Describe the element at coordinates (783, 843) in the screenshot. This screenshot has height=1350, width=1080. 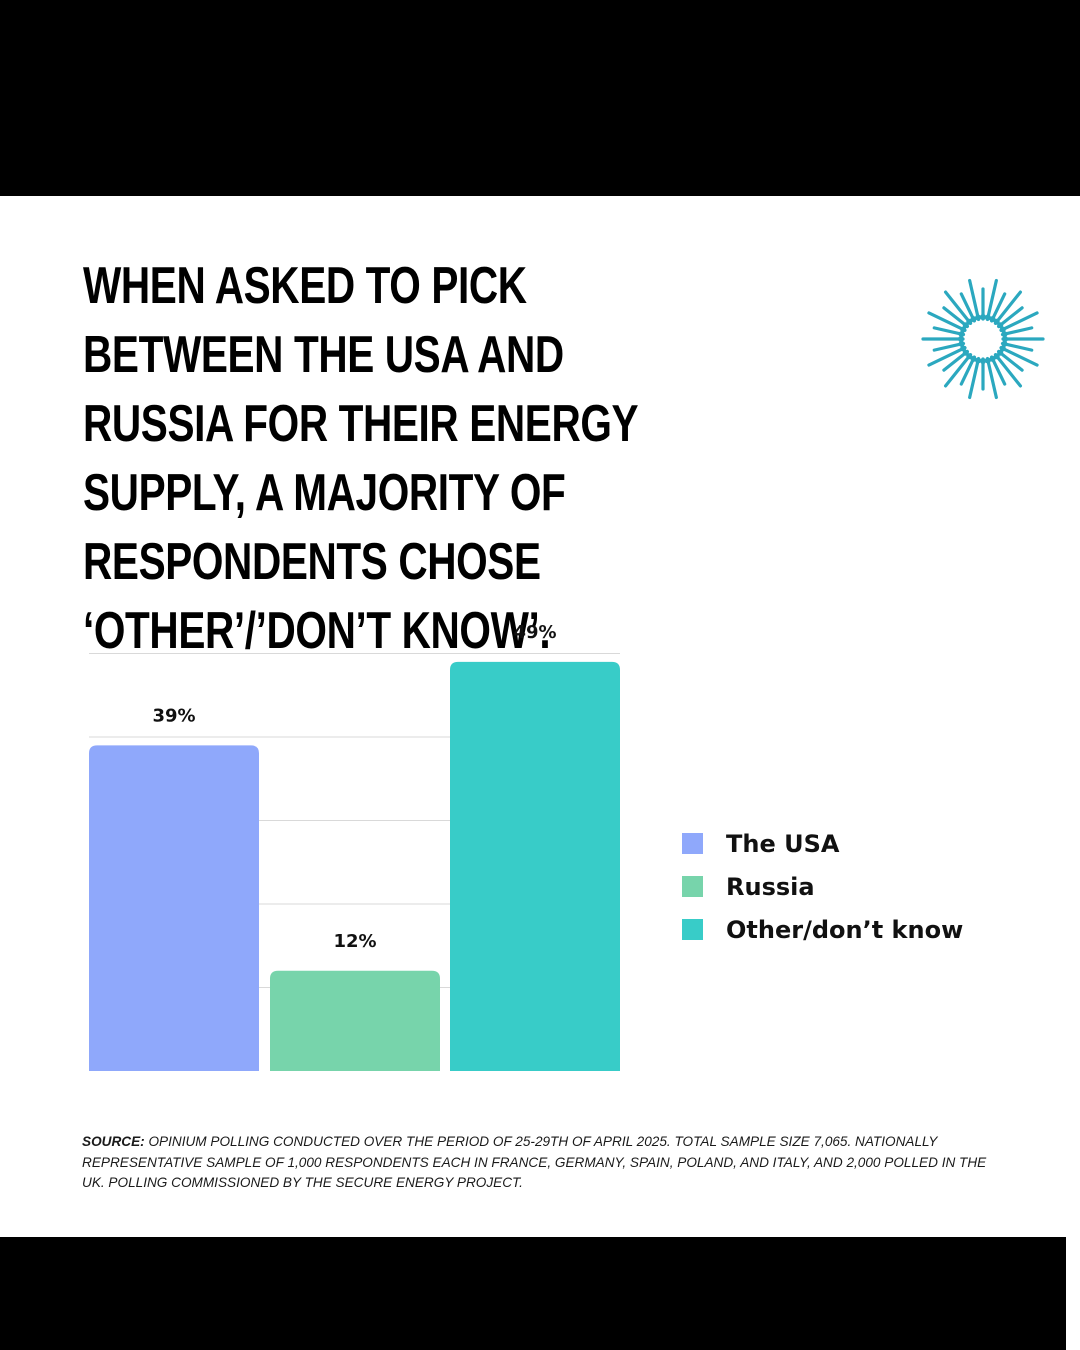
I see `legend-label-usa: The USA` at that location.